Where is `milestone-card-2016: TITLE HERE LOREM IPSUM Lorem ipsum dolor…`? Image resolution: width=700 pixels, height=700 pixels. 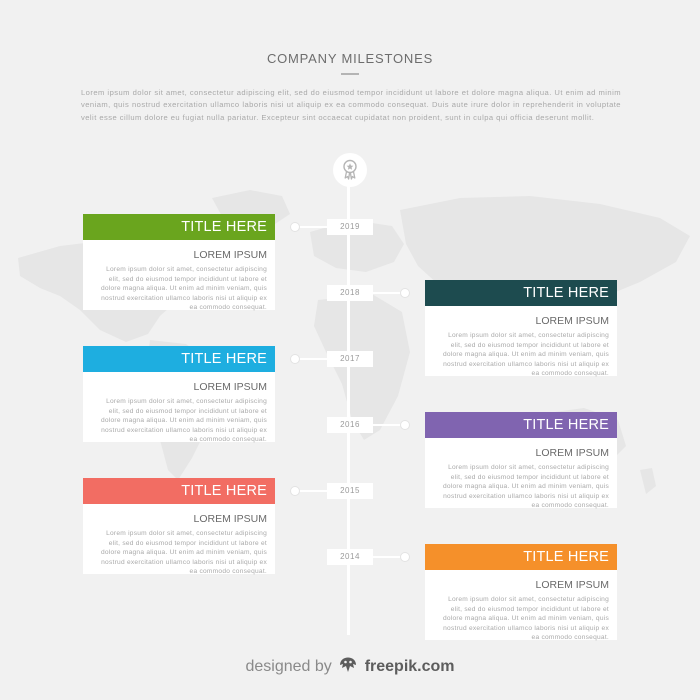 milestone-card-2016: TITLE HERE LOREM IPSUM Lorem ipsum dolor… is located at coordinates (521, 461).